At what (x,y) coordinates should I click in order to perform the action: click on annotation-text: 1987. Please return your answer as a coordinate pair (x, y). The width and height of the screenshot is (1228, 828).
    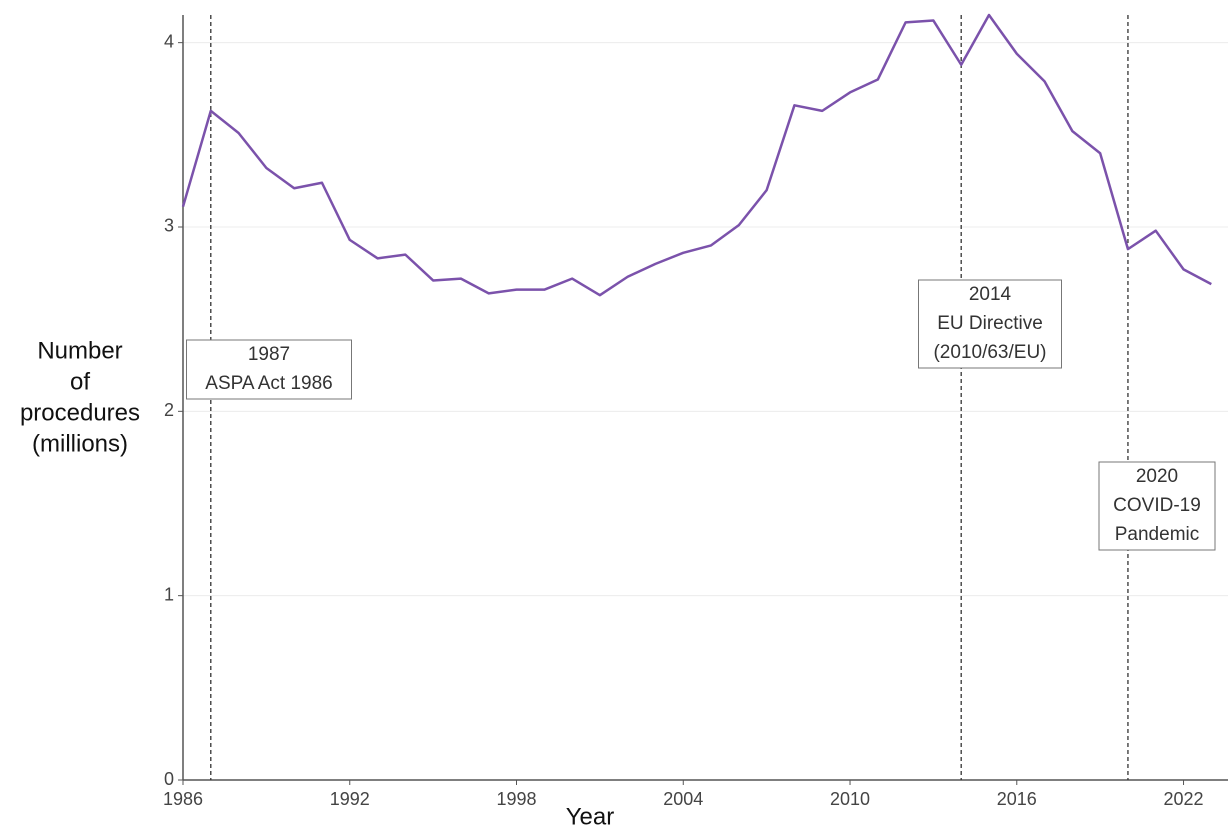
    Looking at the image, I should click on (269, 354).